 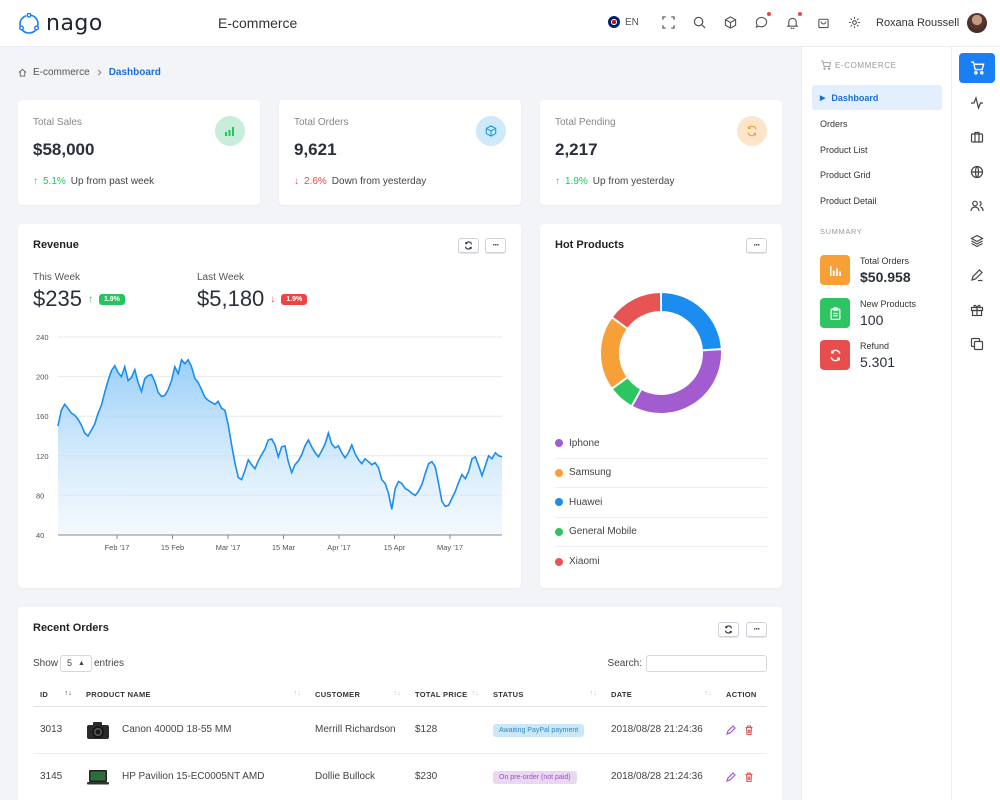 I want to click on summary-value: 5.301, so click(x=878, y=362).